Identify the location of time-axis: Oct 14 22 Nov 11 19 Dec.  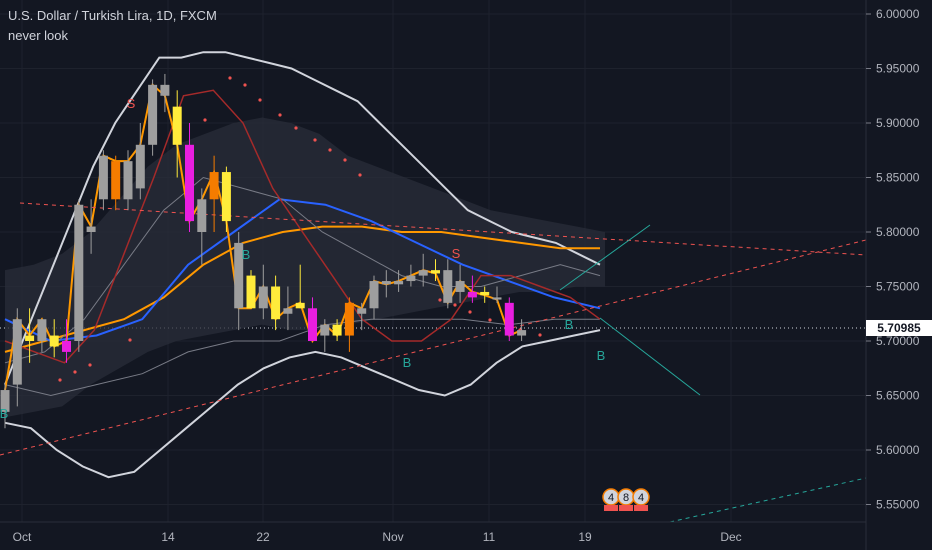
(433, 532).